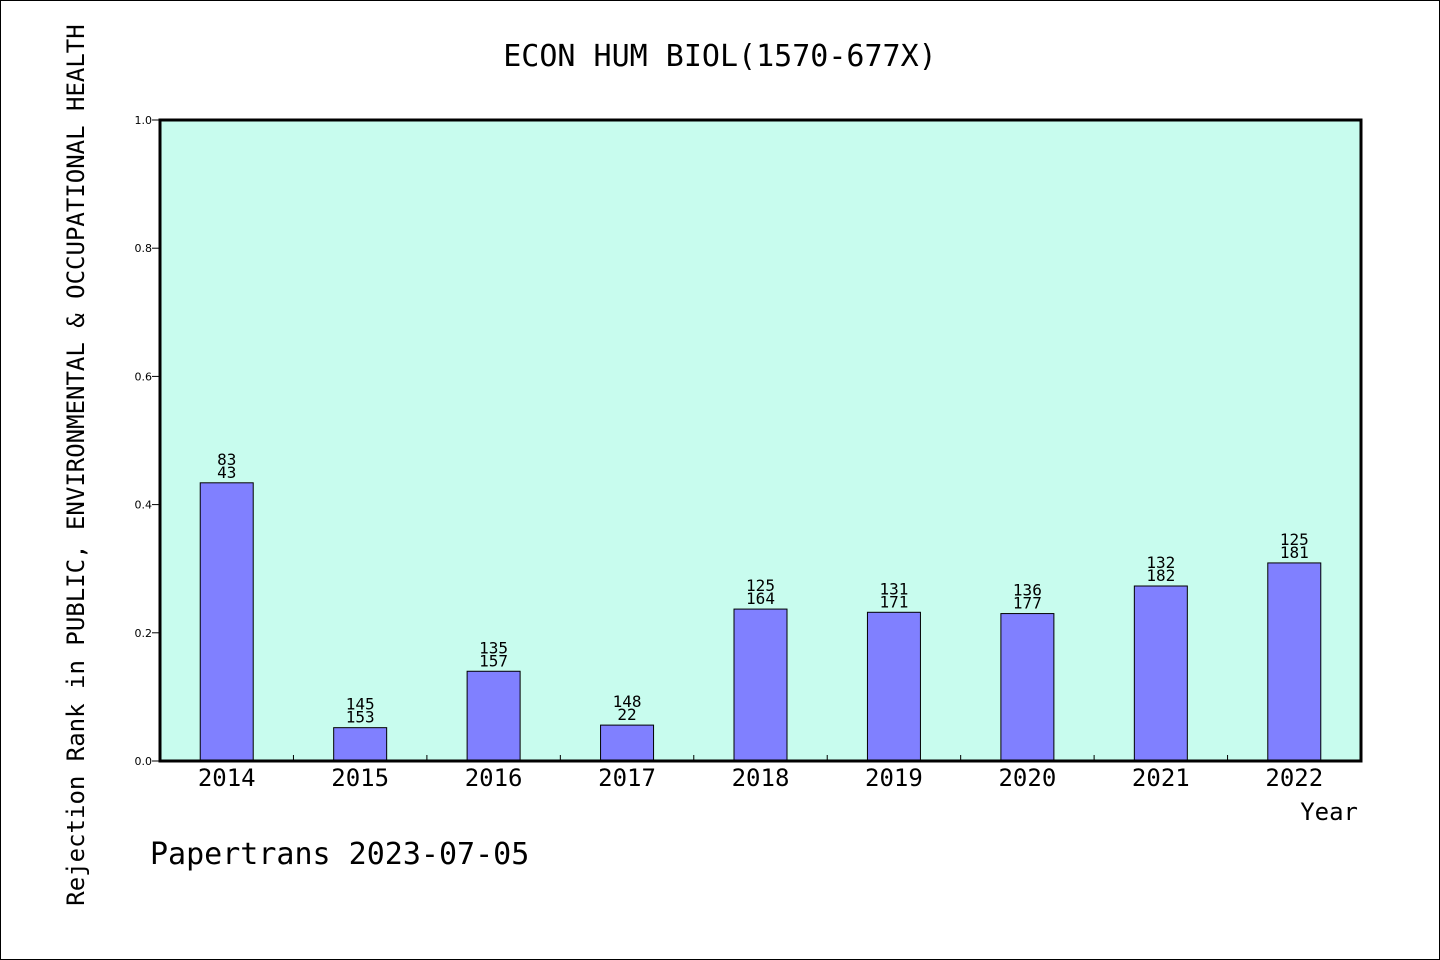 Image resolution: width=1440 pixels, height=960 pixels. Describe the element at coordinates (719, 56) in the screenshot. I see `chart-title: ECON HUM BIOL(1570-677X)` at that location.